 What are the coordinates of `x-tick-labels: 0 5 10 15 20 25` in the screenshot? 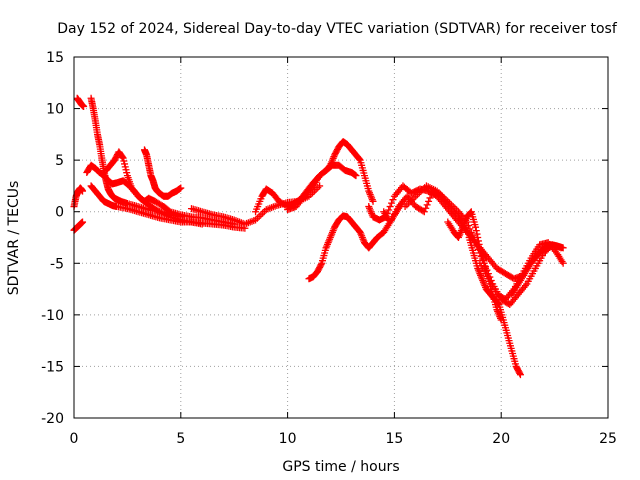 It's located at (343, 439).